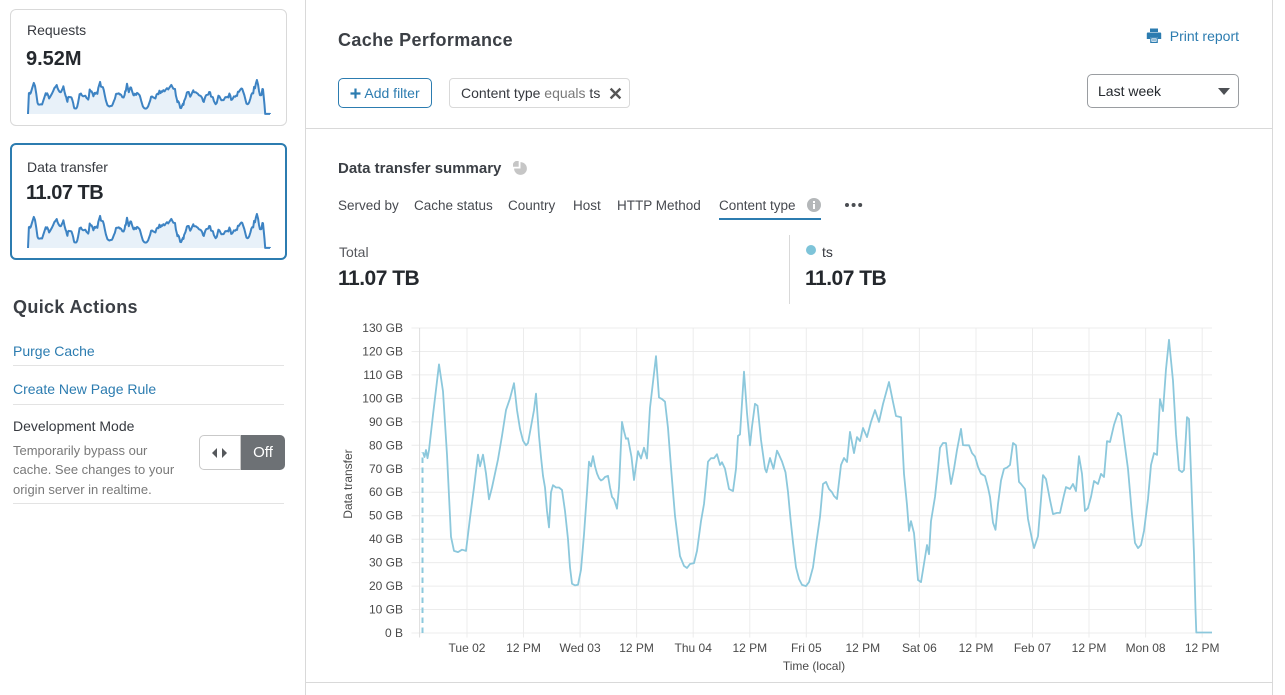 This screenshot has width=1285, height=695. Describe the element at coordinates (580, 648) in the screenshot. I see `svg-text: Wed 03` at that location.